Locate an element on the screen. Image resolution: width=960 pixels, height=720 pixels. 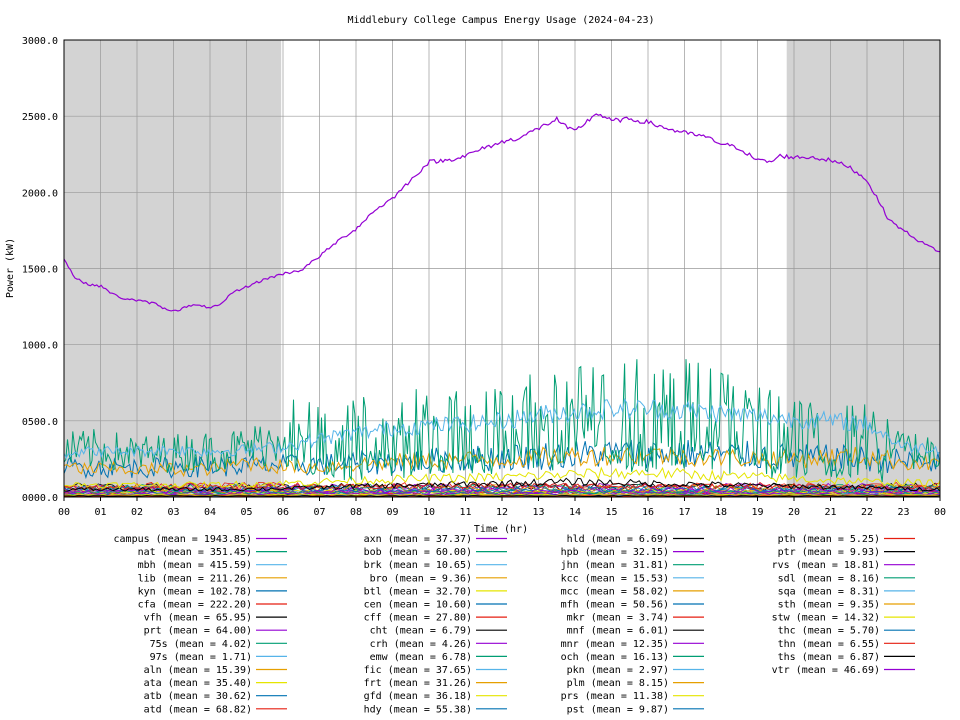
x-axis-label: Time (hr) is located at coordinates (501, 529).